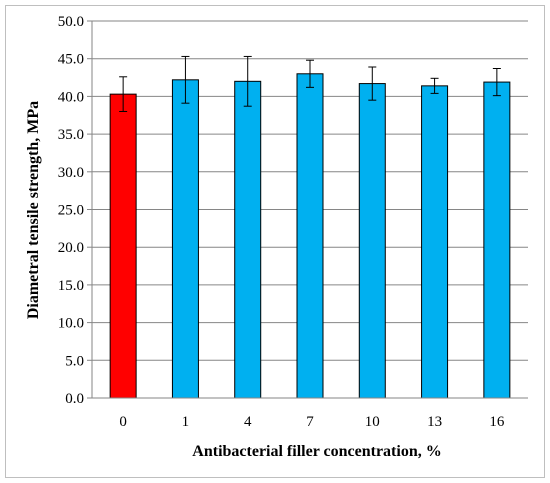 Image resolution: width=550 pixels, height=483 pixels. What do you see at coordinates (71, 324) in the screenshot?
I see `y-tick-label: 10.0` at bounding box center [71, 324].